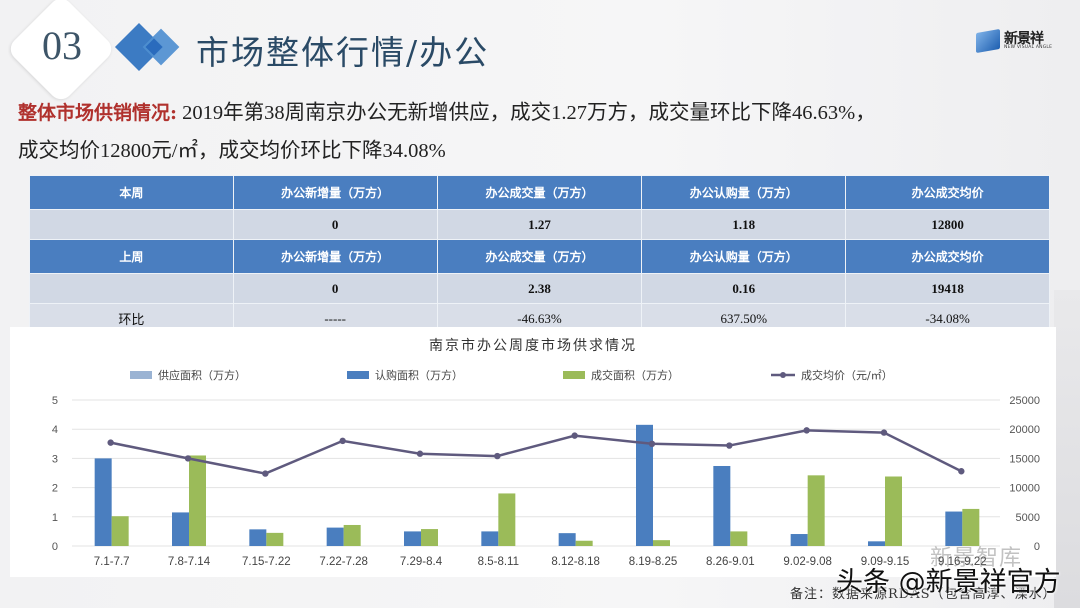 The height and width of the screenshot is (608, 1080). Describe the element at coordinates (533, 345) in the screenshot. I see `chart-title: 南京市办公周度市场供求情况` at that location.